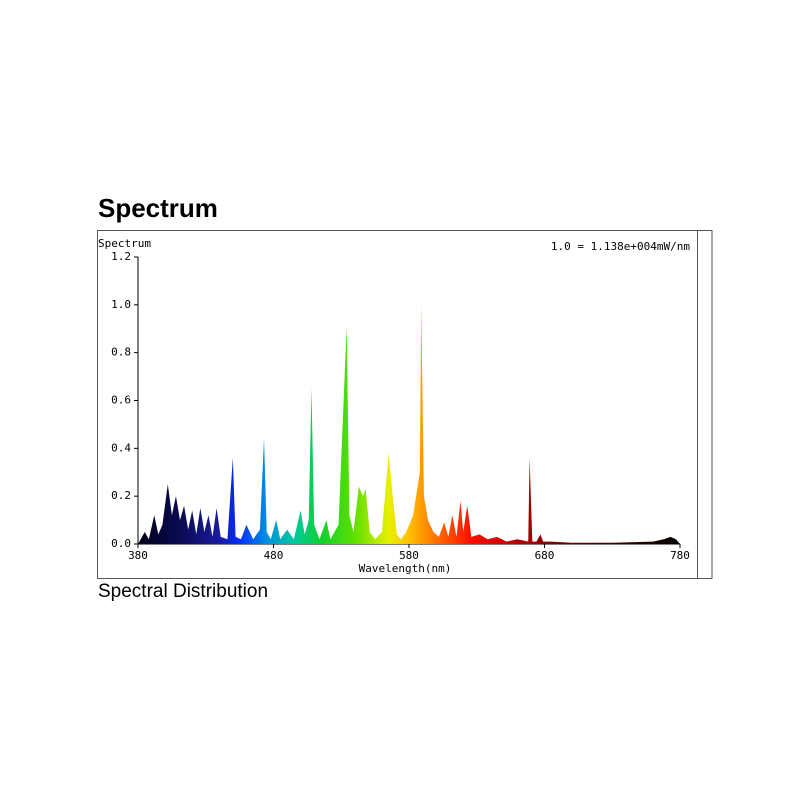 The height and width of the screenshot is (805, 800). Describe the element at coordinates (274, 555) in the screenshot. I see `x-tick-label: 480` at that location.